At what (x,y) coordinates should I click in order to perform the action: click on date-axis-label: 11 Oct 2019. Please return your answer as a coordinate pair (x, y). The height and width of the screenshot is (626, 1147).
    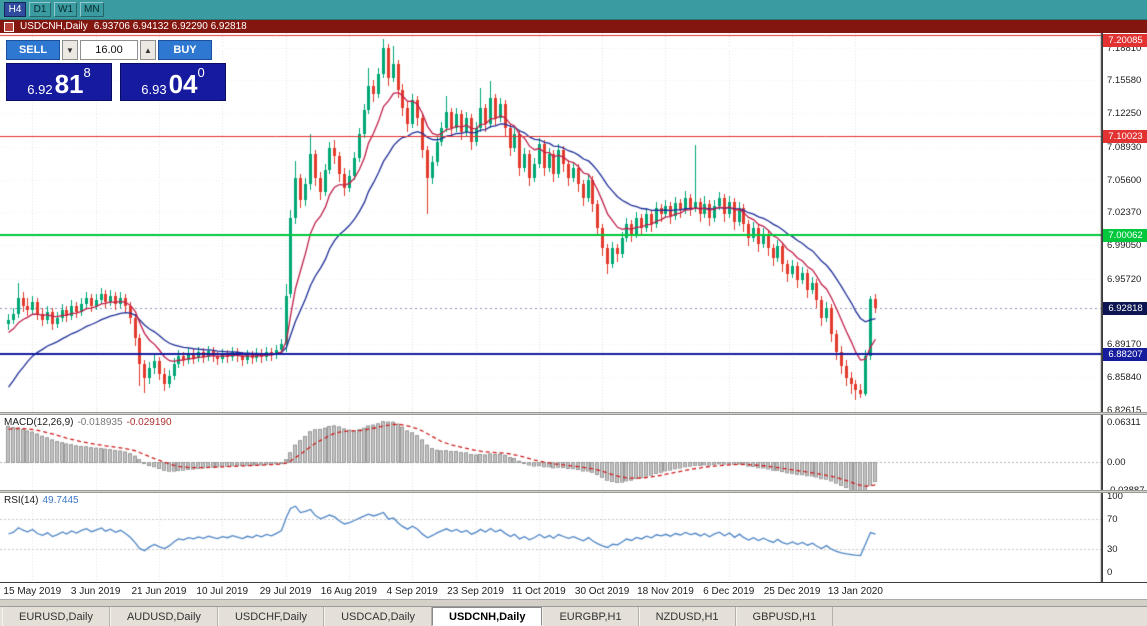
    Looking at the image, I should click on (538, 591).